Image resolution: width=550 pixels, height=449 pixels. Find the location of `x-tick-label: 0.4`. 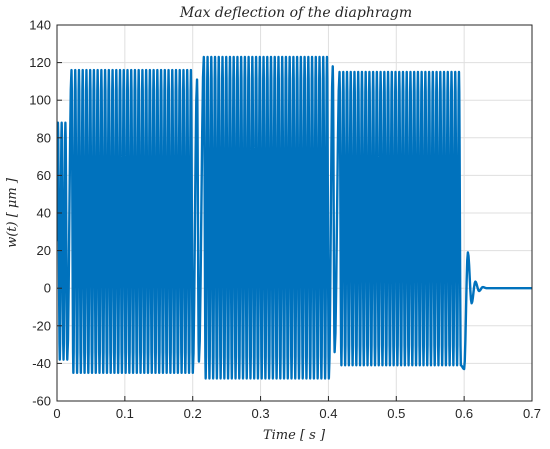

x-tick-label: 0.4 is located at coordinates (328, 413).